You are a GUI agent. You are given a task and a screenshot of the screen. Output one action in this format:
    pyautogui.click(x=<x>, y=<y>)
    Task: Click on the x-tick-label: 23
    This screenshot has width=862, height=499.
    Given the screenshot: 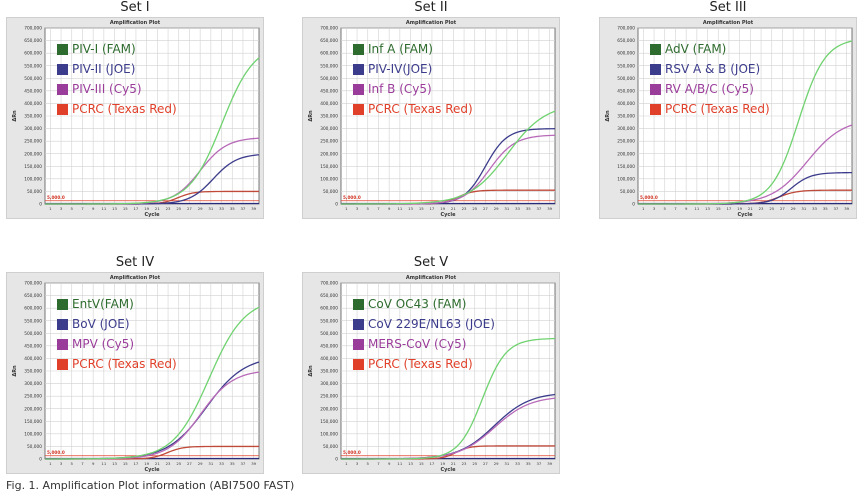 What is the action you would take?
    pyautogui.click(x=168, y=208)
    